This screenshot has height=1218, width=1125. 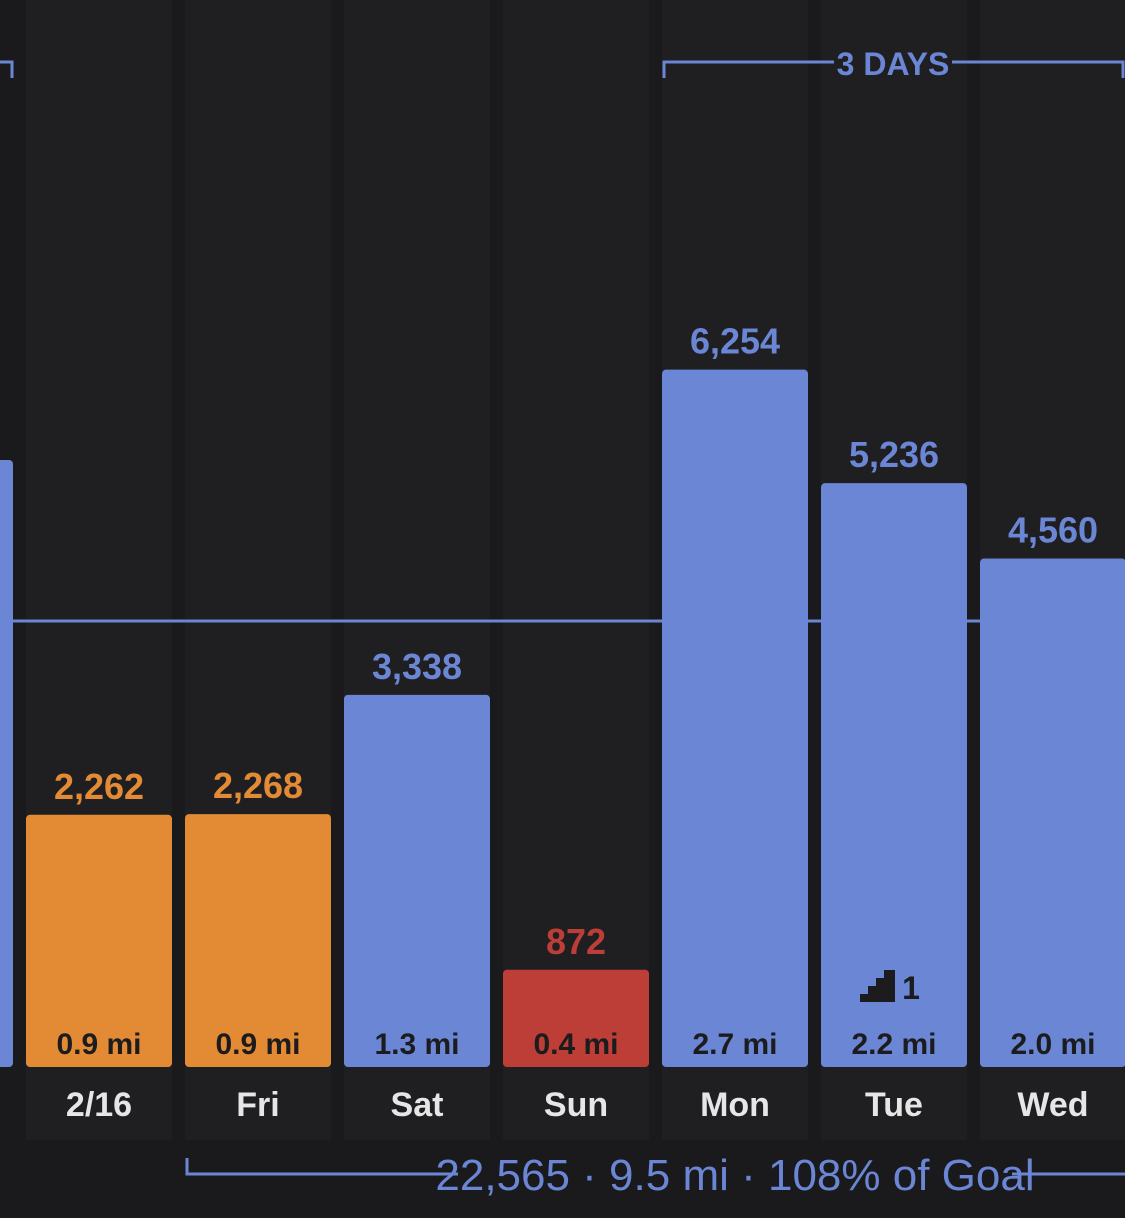 What do you see at coordinates (99, 786) in the screenshot?
I see `value-label: 2,262` at bounding box center [99, 786].